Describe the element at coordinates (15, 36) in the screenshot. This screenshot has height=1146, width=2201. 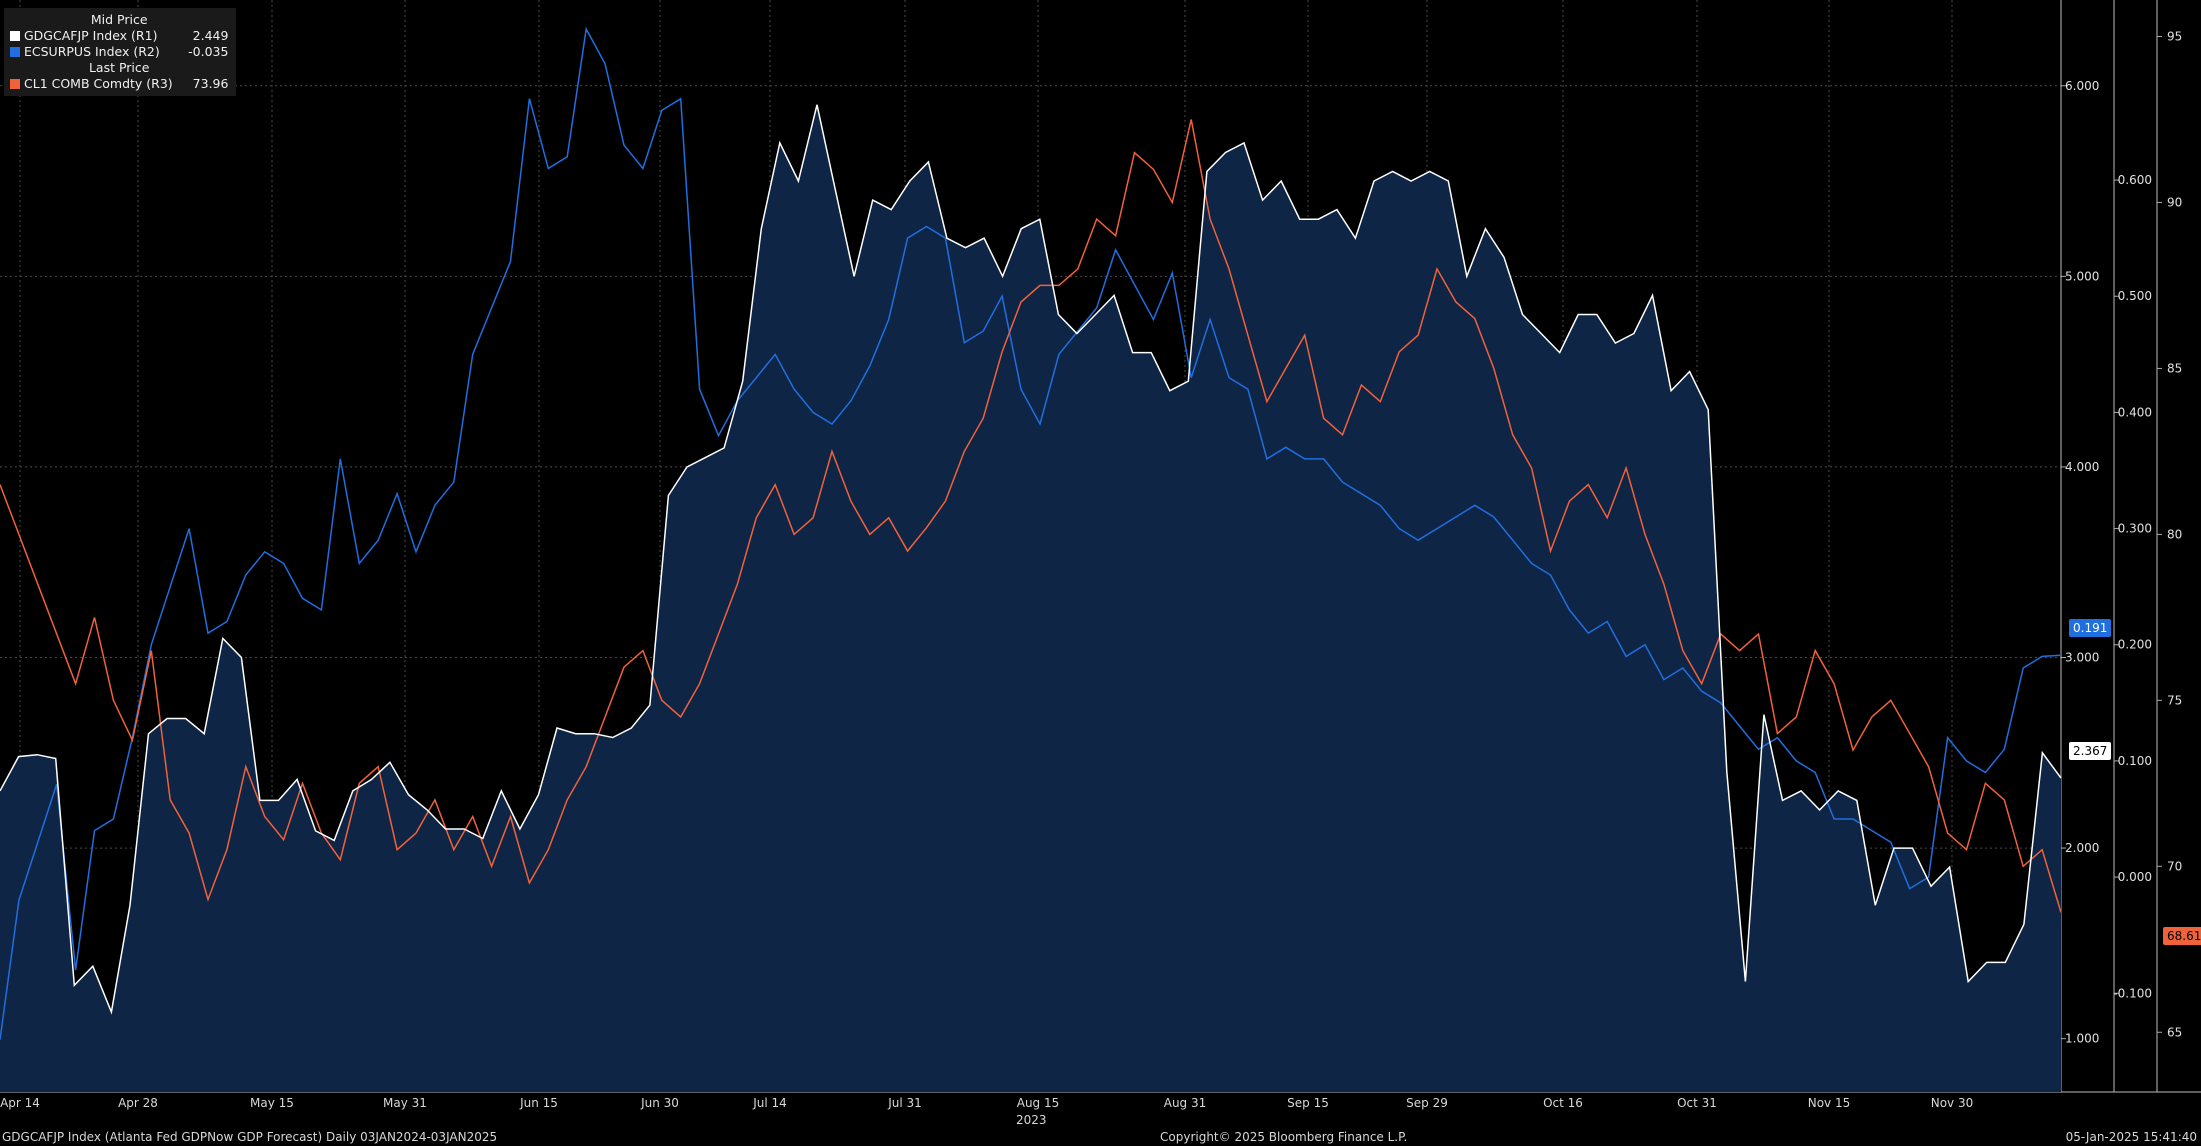
I see `legend-swatch-white` at that location.